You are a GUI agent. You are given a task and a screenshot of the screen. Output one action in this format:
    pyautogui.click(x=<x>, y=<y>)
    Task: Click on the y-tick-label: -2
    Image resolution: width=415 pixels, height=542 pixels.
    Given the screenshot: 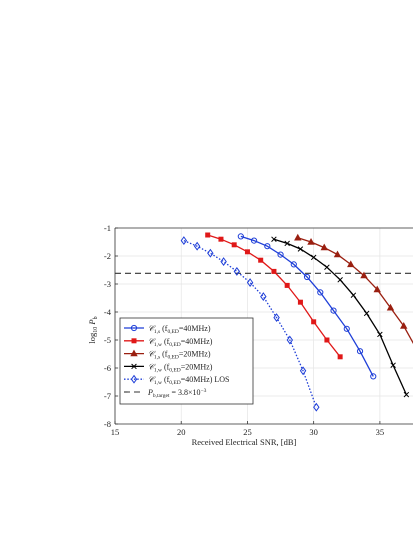 What is the action you would take?
    pyautogui.click(x=107, y=256)
    